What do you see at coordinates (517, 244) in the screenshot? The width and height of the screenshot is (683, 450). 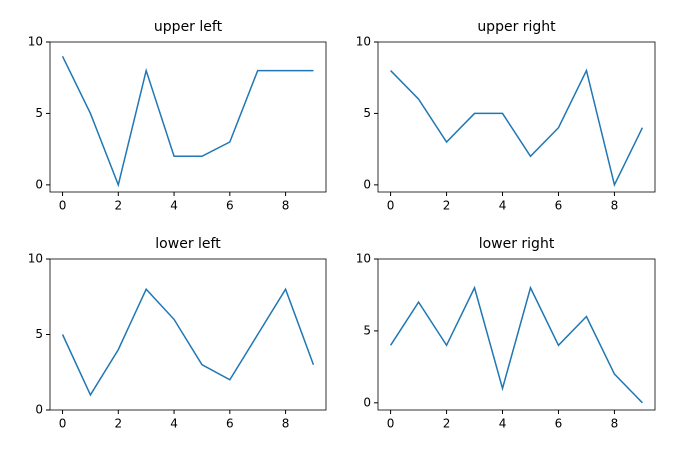 I see `subplot-title: lower right` at bounding box center [517, 244].